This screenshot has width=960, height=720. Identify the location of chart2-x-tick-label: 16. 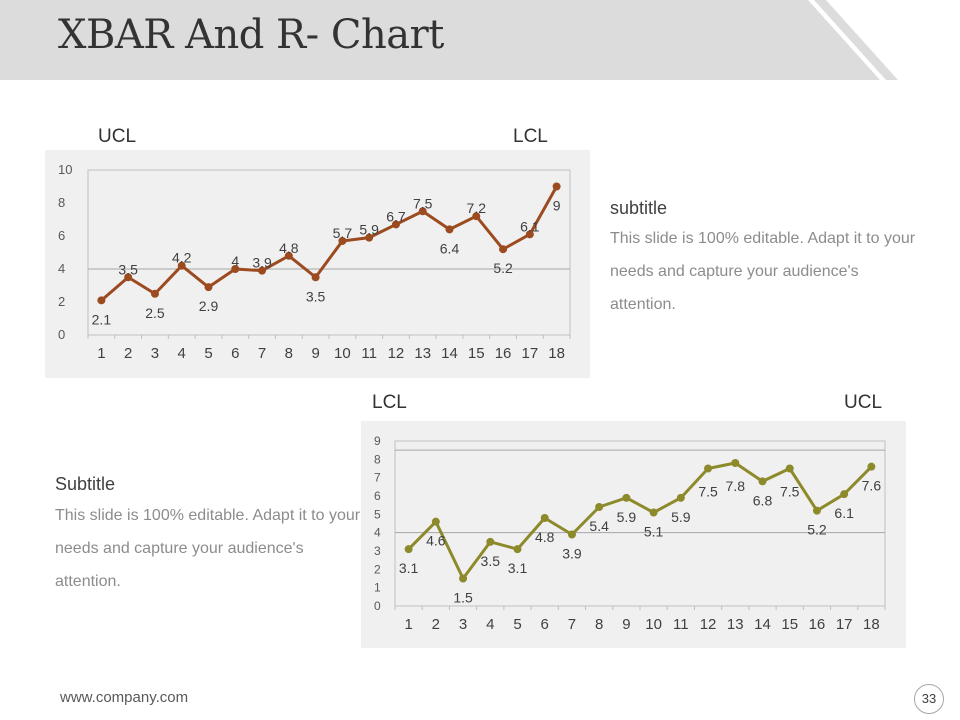
(817, 624).